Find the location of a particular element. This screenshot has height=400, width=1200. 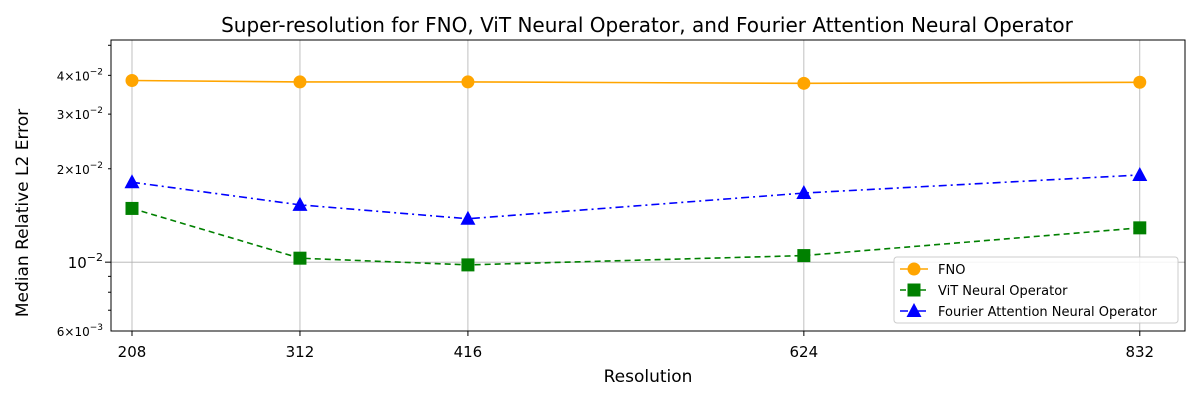

x-tick-label: 624 is located at coordinates (804, 352).